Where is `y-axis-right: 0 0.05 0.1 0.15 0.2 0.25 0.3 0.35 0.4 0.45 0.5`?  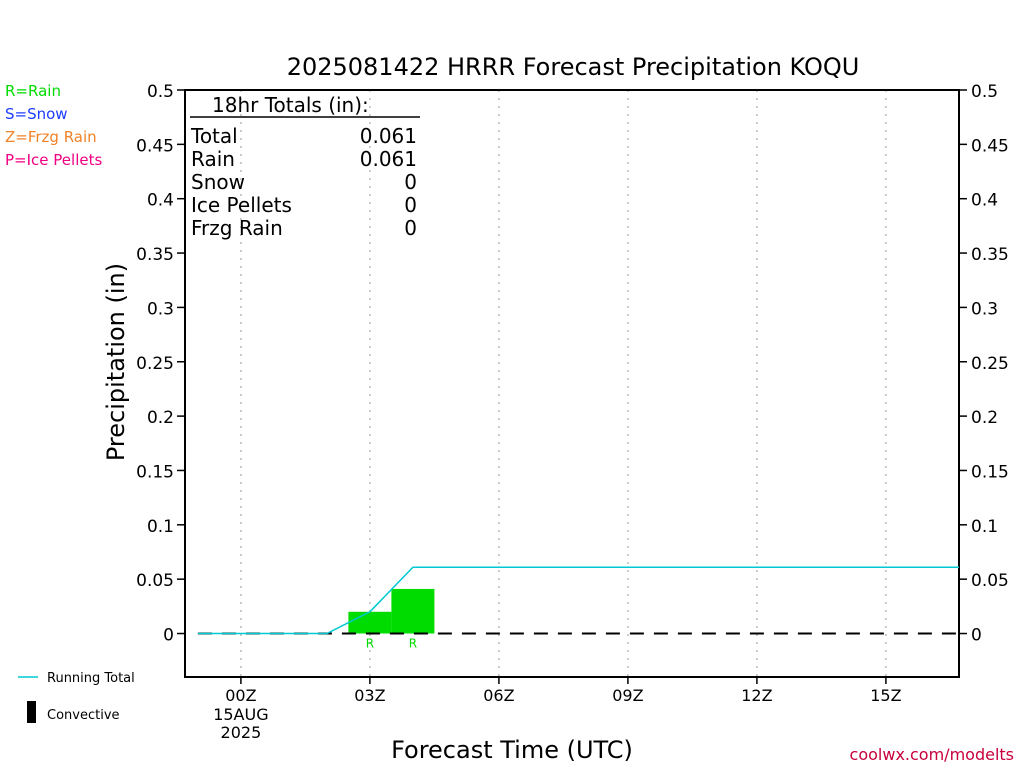 y-axis-right: 0 0.05 0.1 0.15 0.2 0.25 0.3 0.35 0.4 0.45 0.5 is located at coordinates (984, 364).